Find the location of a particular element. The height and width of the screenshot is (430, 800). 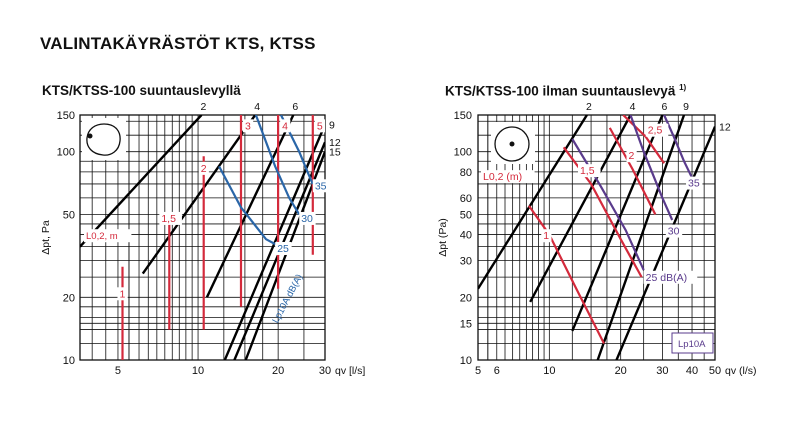

y-tick-label: 15 is located at coordinates (466, 324).